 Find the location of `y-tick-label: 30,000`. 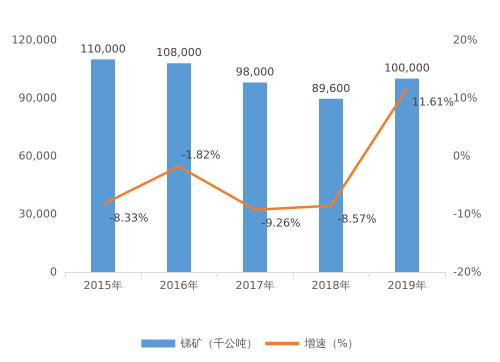

y-tick-label: 30,000 is located at coordinates (37, 214).